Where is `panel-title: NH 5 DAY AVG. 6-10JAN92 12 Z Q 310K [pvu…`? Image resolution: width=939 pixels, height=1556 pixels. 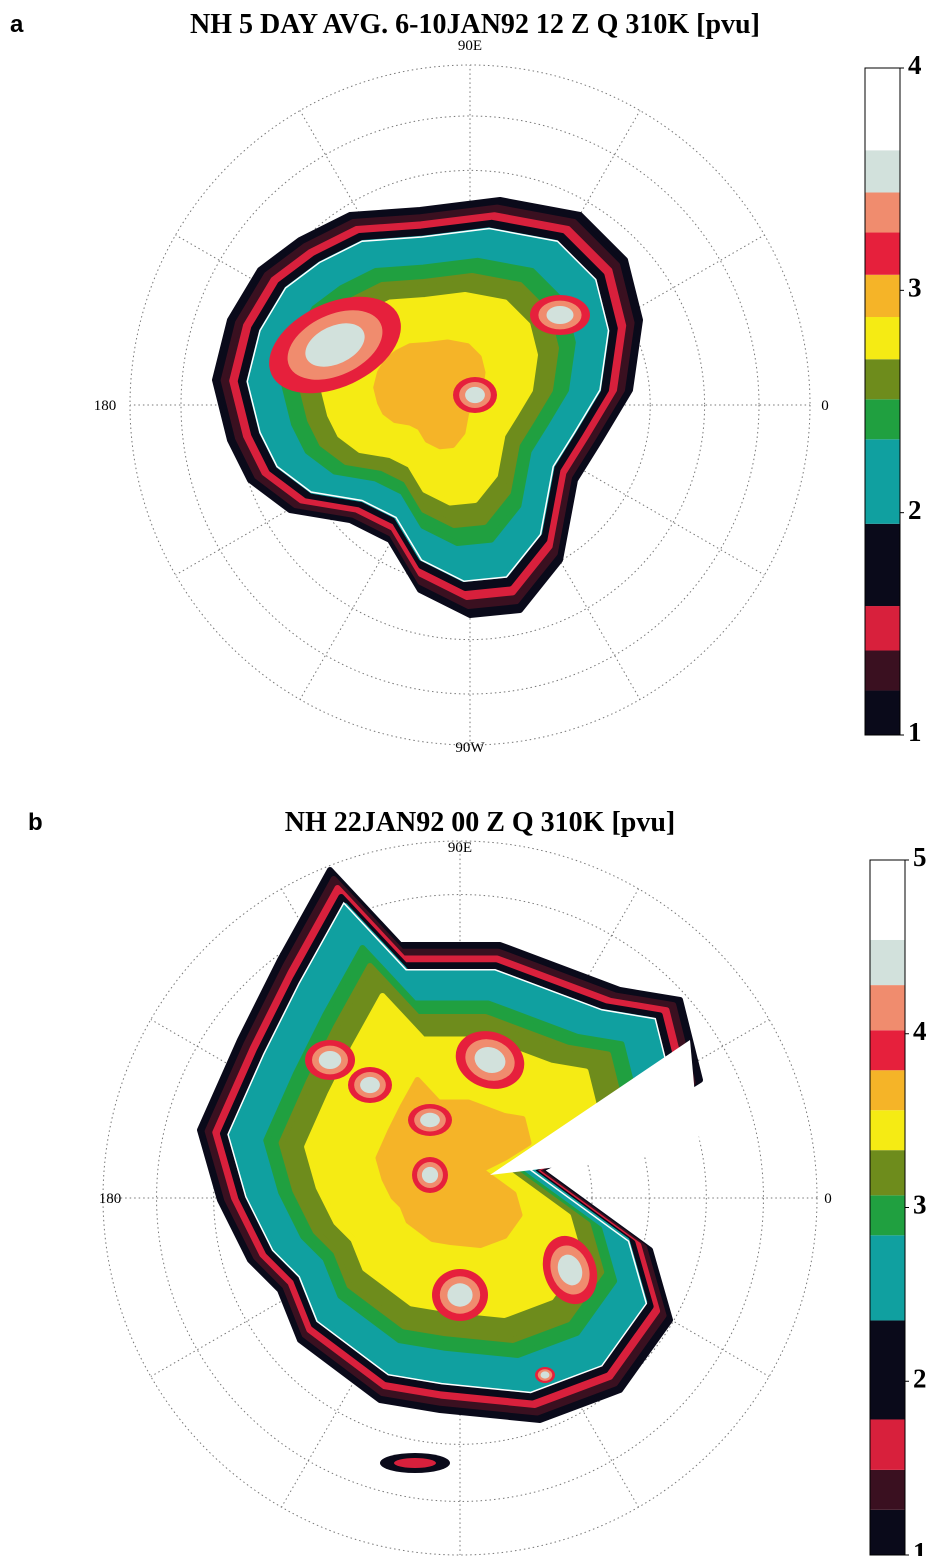 panel-title: NH 5 DAY AVG. 6-10JAN92 12 Z Q 310K [pvu… is located at coordinates (475, 24).